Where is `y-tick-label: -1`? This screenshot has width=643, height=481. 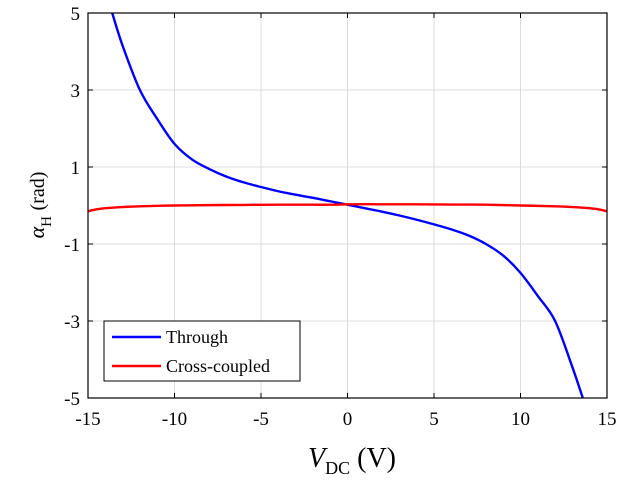
y-tick-label: -1 is located at coordinates (72, 245).